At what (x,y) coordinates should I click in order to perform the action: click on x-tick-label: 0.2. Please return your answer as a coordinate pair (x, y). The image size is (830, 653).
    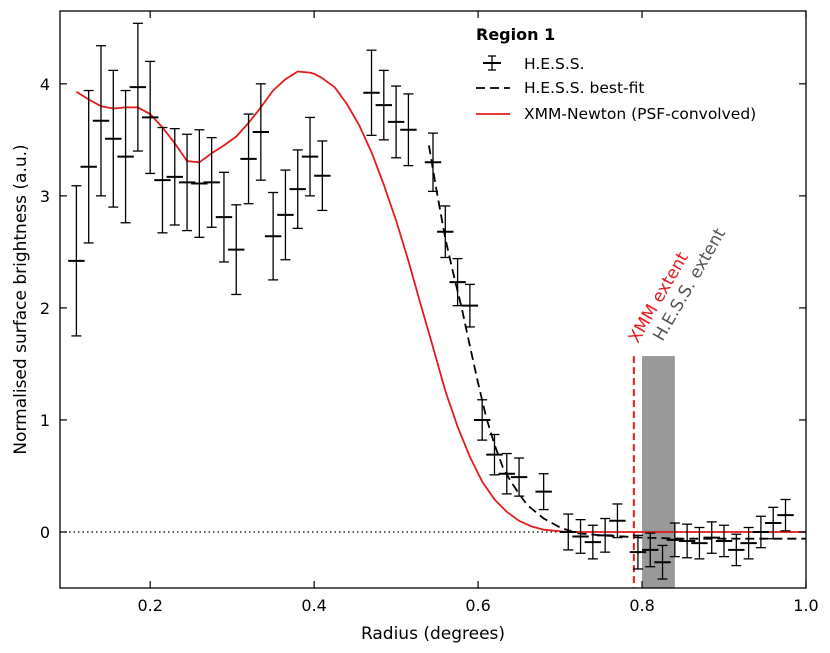
    Looking at the image, I should click on (149, 605).